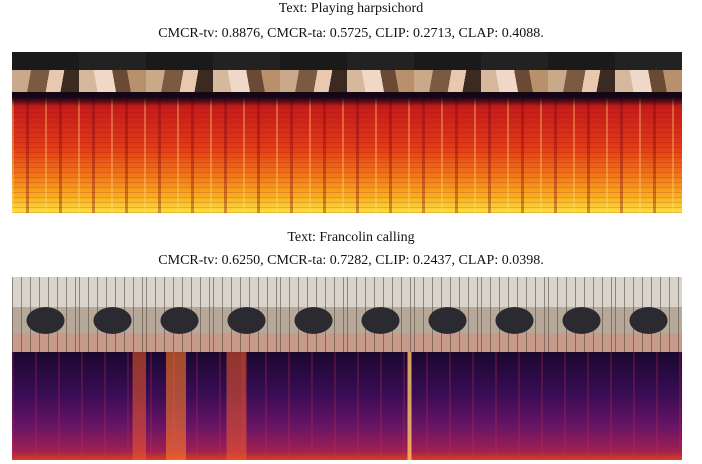 This screenshot has height=464, width=702. I want to click on video-frames, so click(347, 72).